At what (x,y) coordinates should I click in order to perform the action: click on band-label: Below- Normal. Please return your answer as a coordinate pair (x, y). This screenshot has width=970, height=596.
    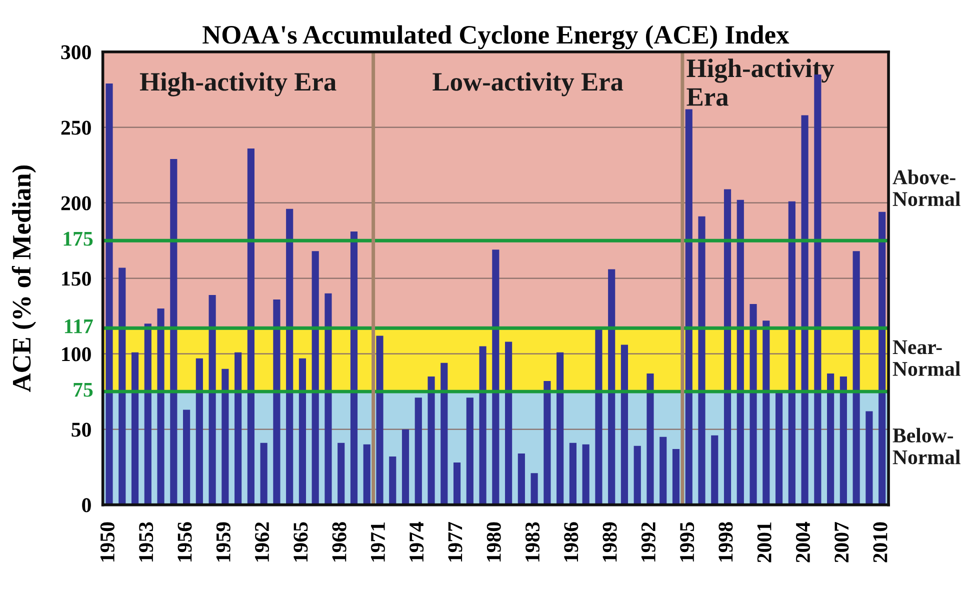
    Looking at the image, I should click on (926, 446).